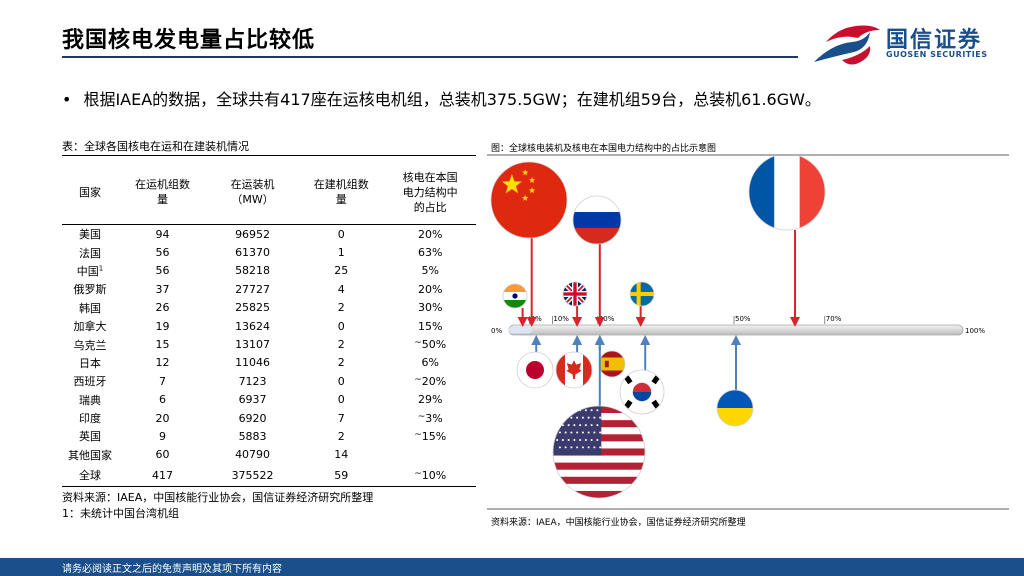 Image resolution: width=1024 pixels, height=576 pixels. Describe the element at coordinates (120, 513) in the screenshot. I see `table-source-line2: 1：未统计中国台湾机组` at that location.